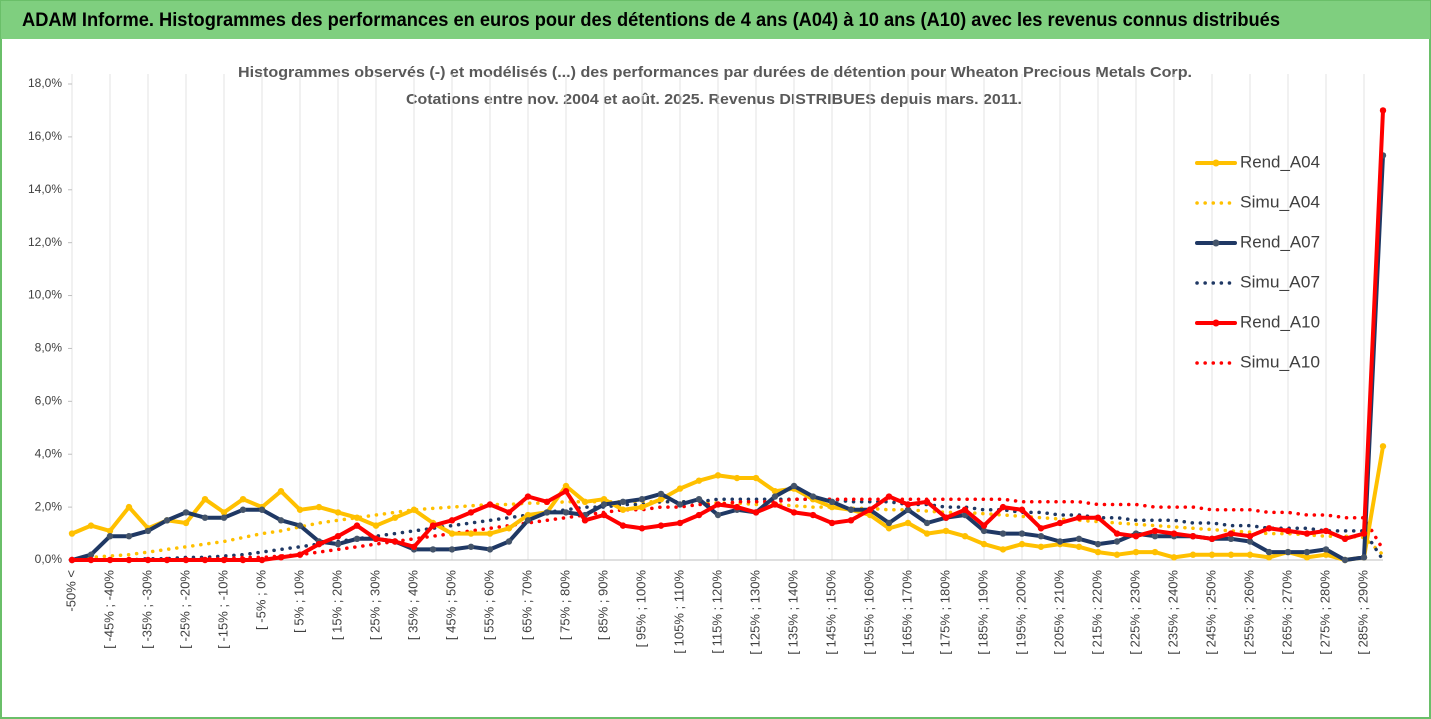  What do you see at coordinates (944, 612) in the screenshot?
I see `x-tick-label: [ 175% ; 180%` at bounding box center [944, 612].